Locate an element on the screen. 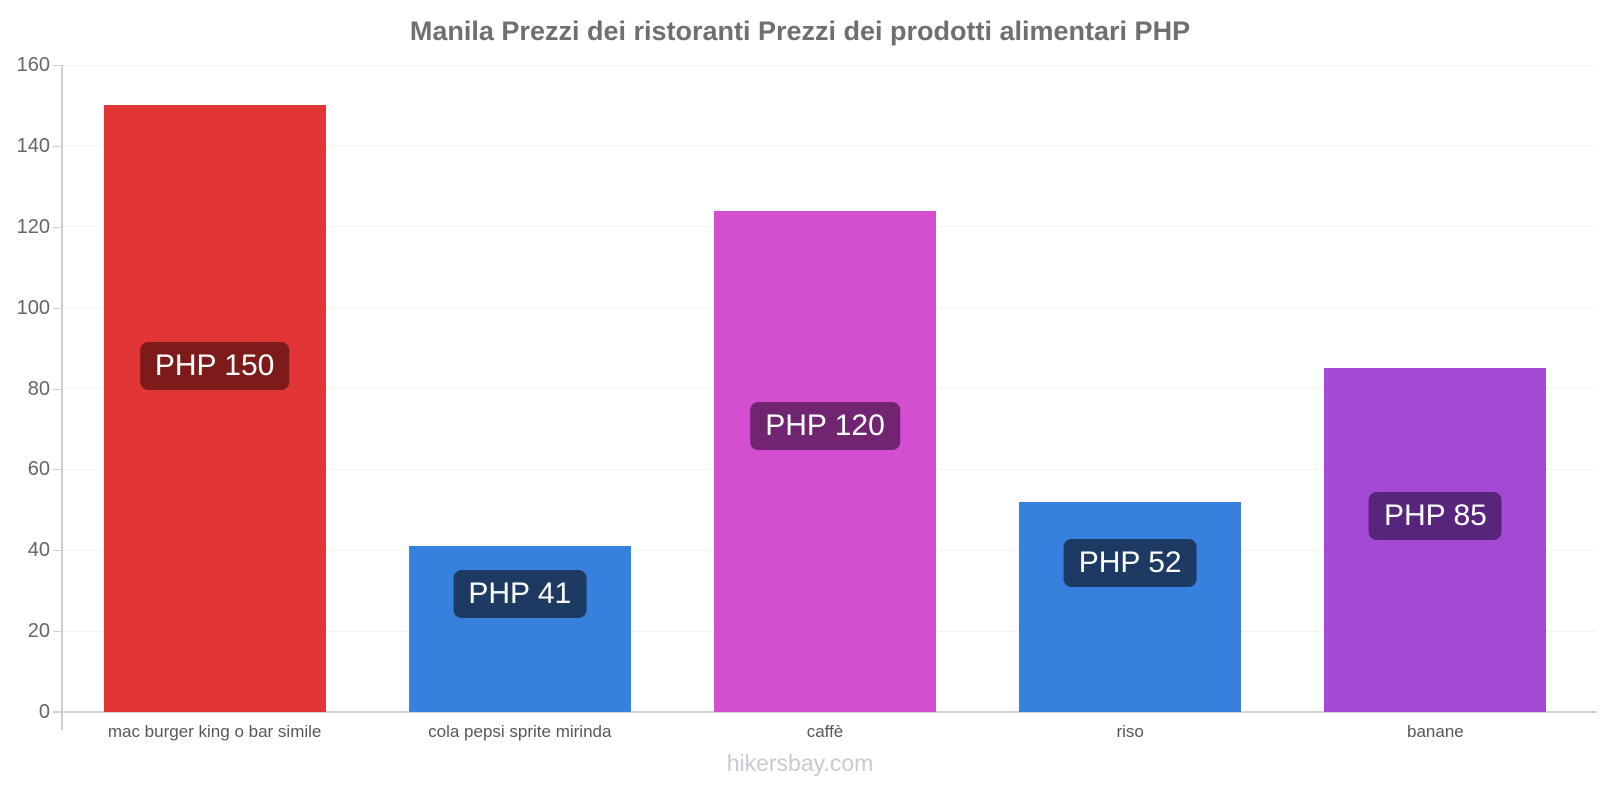  bar: PHP 41 is located at coordinates (519, 629).